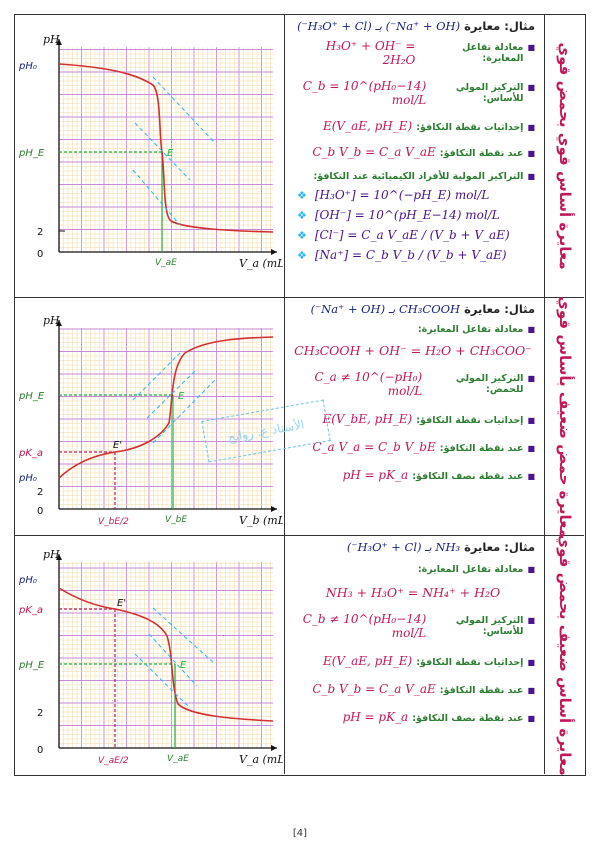  I want to click on graph-weak-base: pH V_a (mL) pH₀ pK_a pH_E 2 0 E E' V_aE/2 V_aE, so click(150, 655).